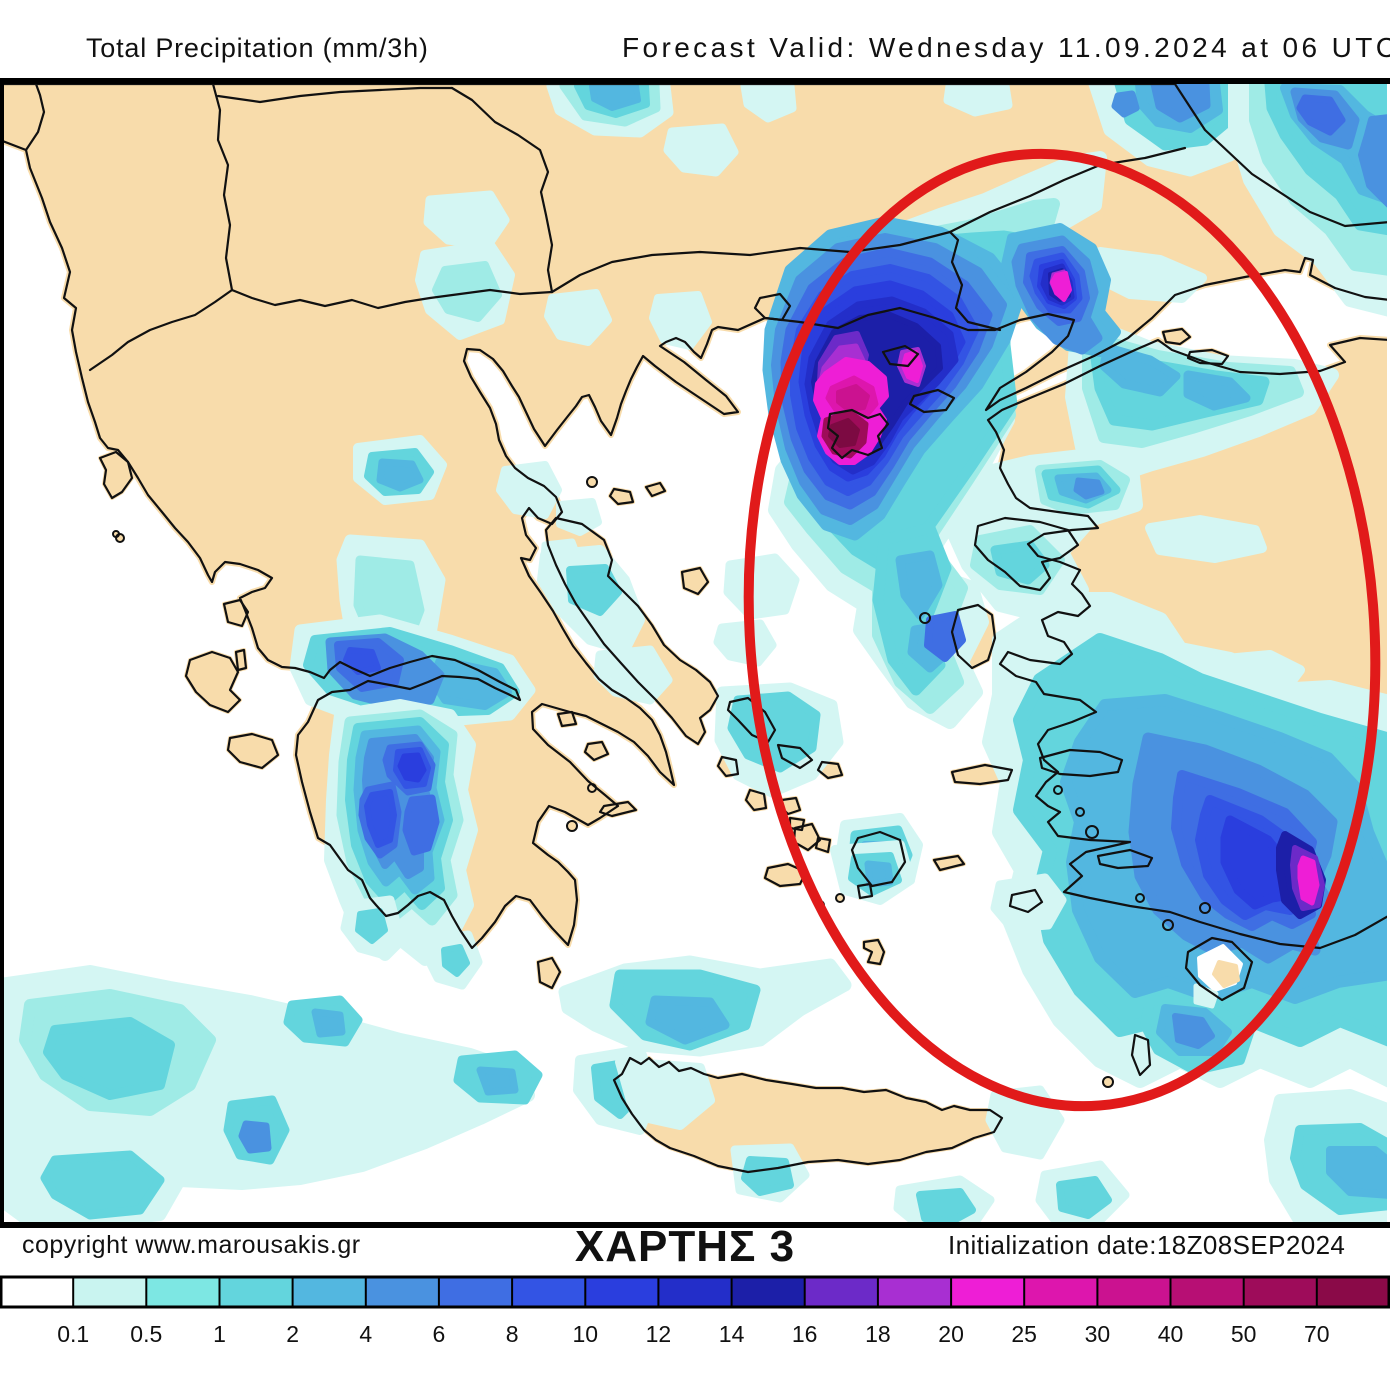  What do you see at coordinates (685, 1246) in the screenshot?
I see `svg-text: ΧΑΡΤΗΣ 3` at bounding box center [685, 1246].